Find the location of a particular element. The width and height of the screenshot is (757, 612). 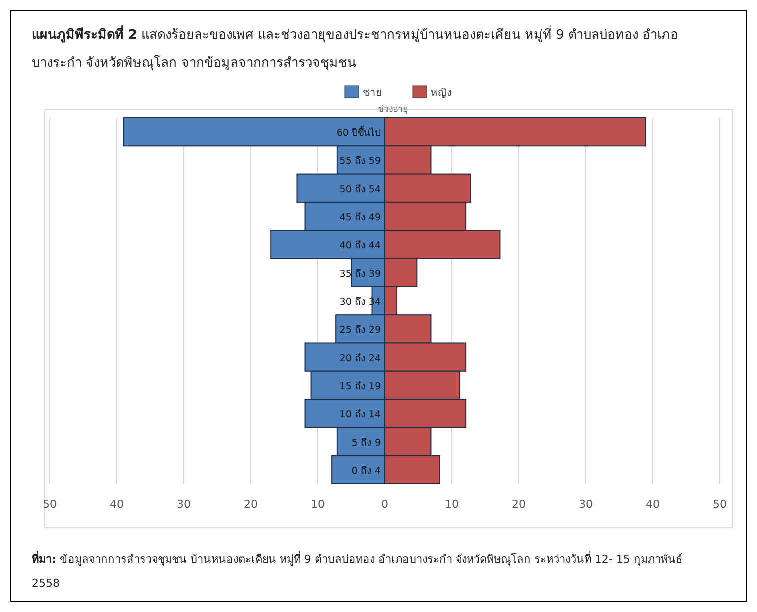

y-tick-label: 45 ถึง 49 is located at coordinates (360, 218).